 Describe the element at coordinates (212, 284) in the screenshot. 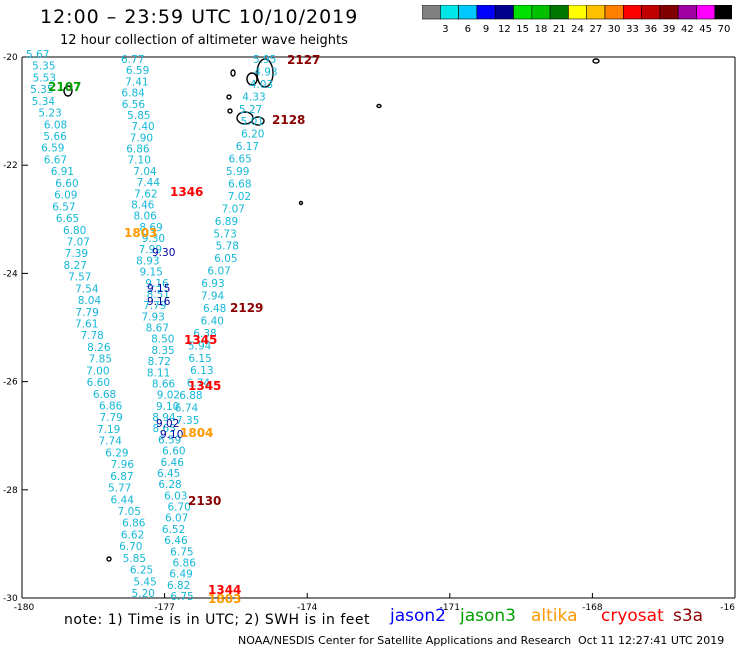

I see `wave-height-value: 6.93` at that location.